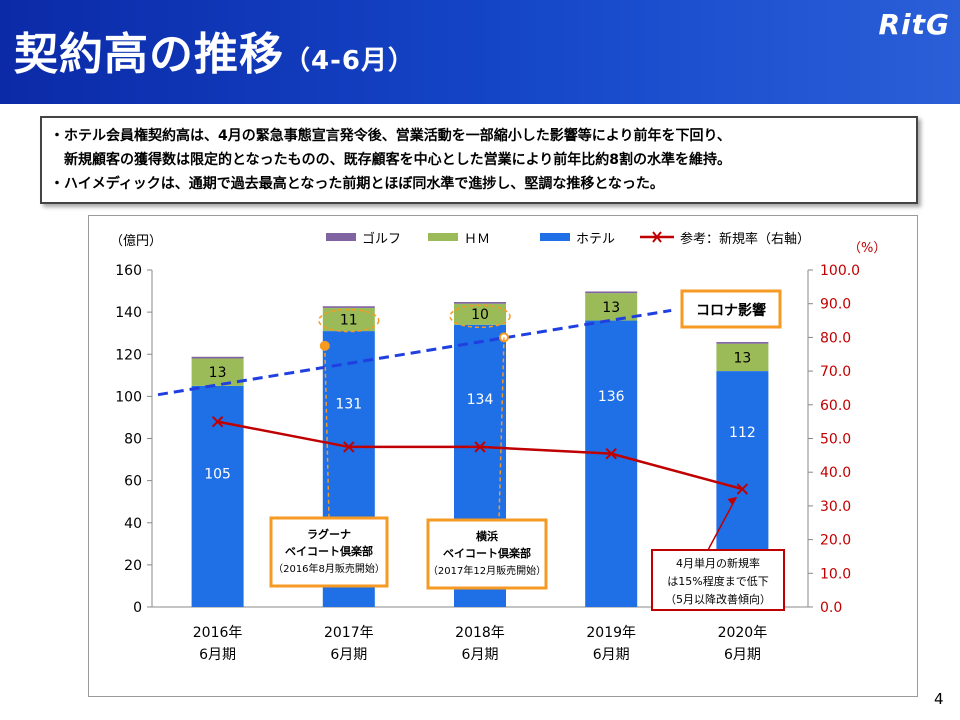 The height and width of the screenshot is (720, 960). Describe the element at coordinates (595, 239) in the screenshot. I see `legend-label: ホテル` at that location.